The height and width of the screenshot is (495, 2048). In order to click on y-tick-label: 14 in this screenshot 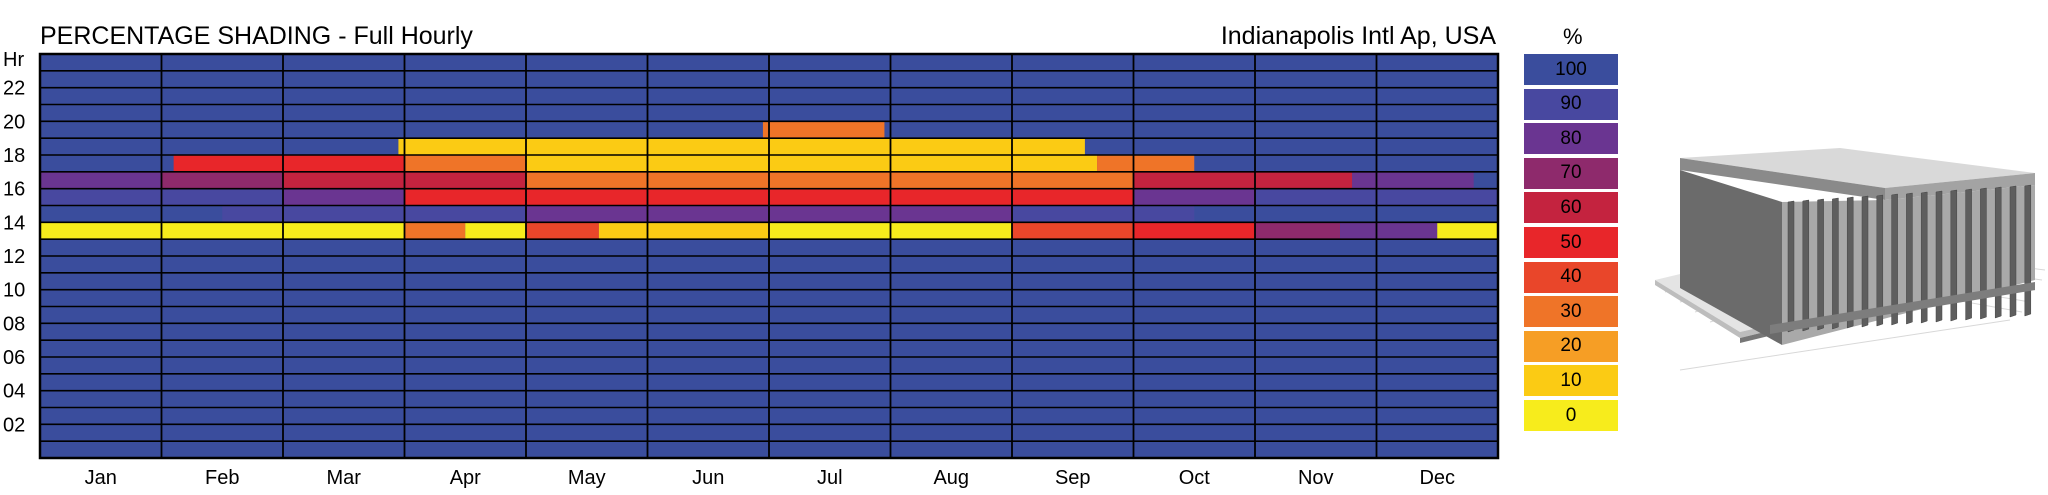, I will do `click(14, 223)`.